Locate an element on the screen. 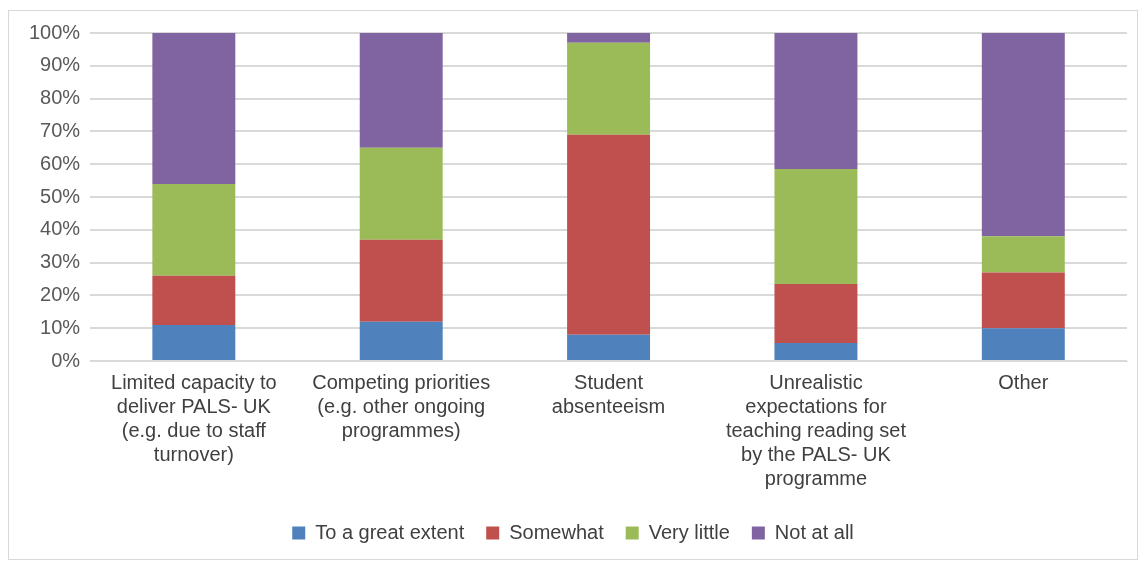  x-tick-label: Limited capacity to deliver PALS- UK (e.g. due to staff turnover) is located at coordinates (194, 417).